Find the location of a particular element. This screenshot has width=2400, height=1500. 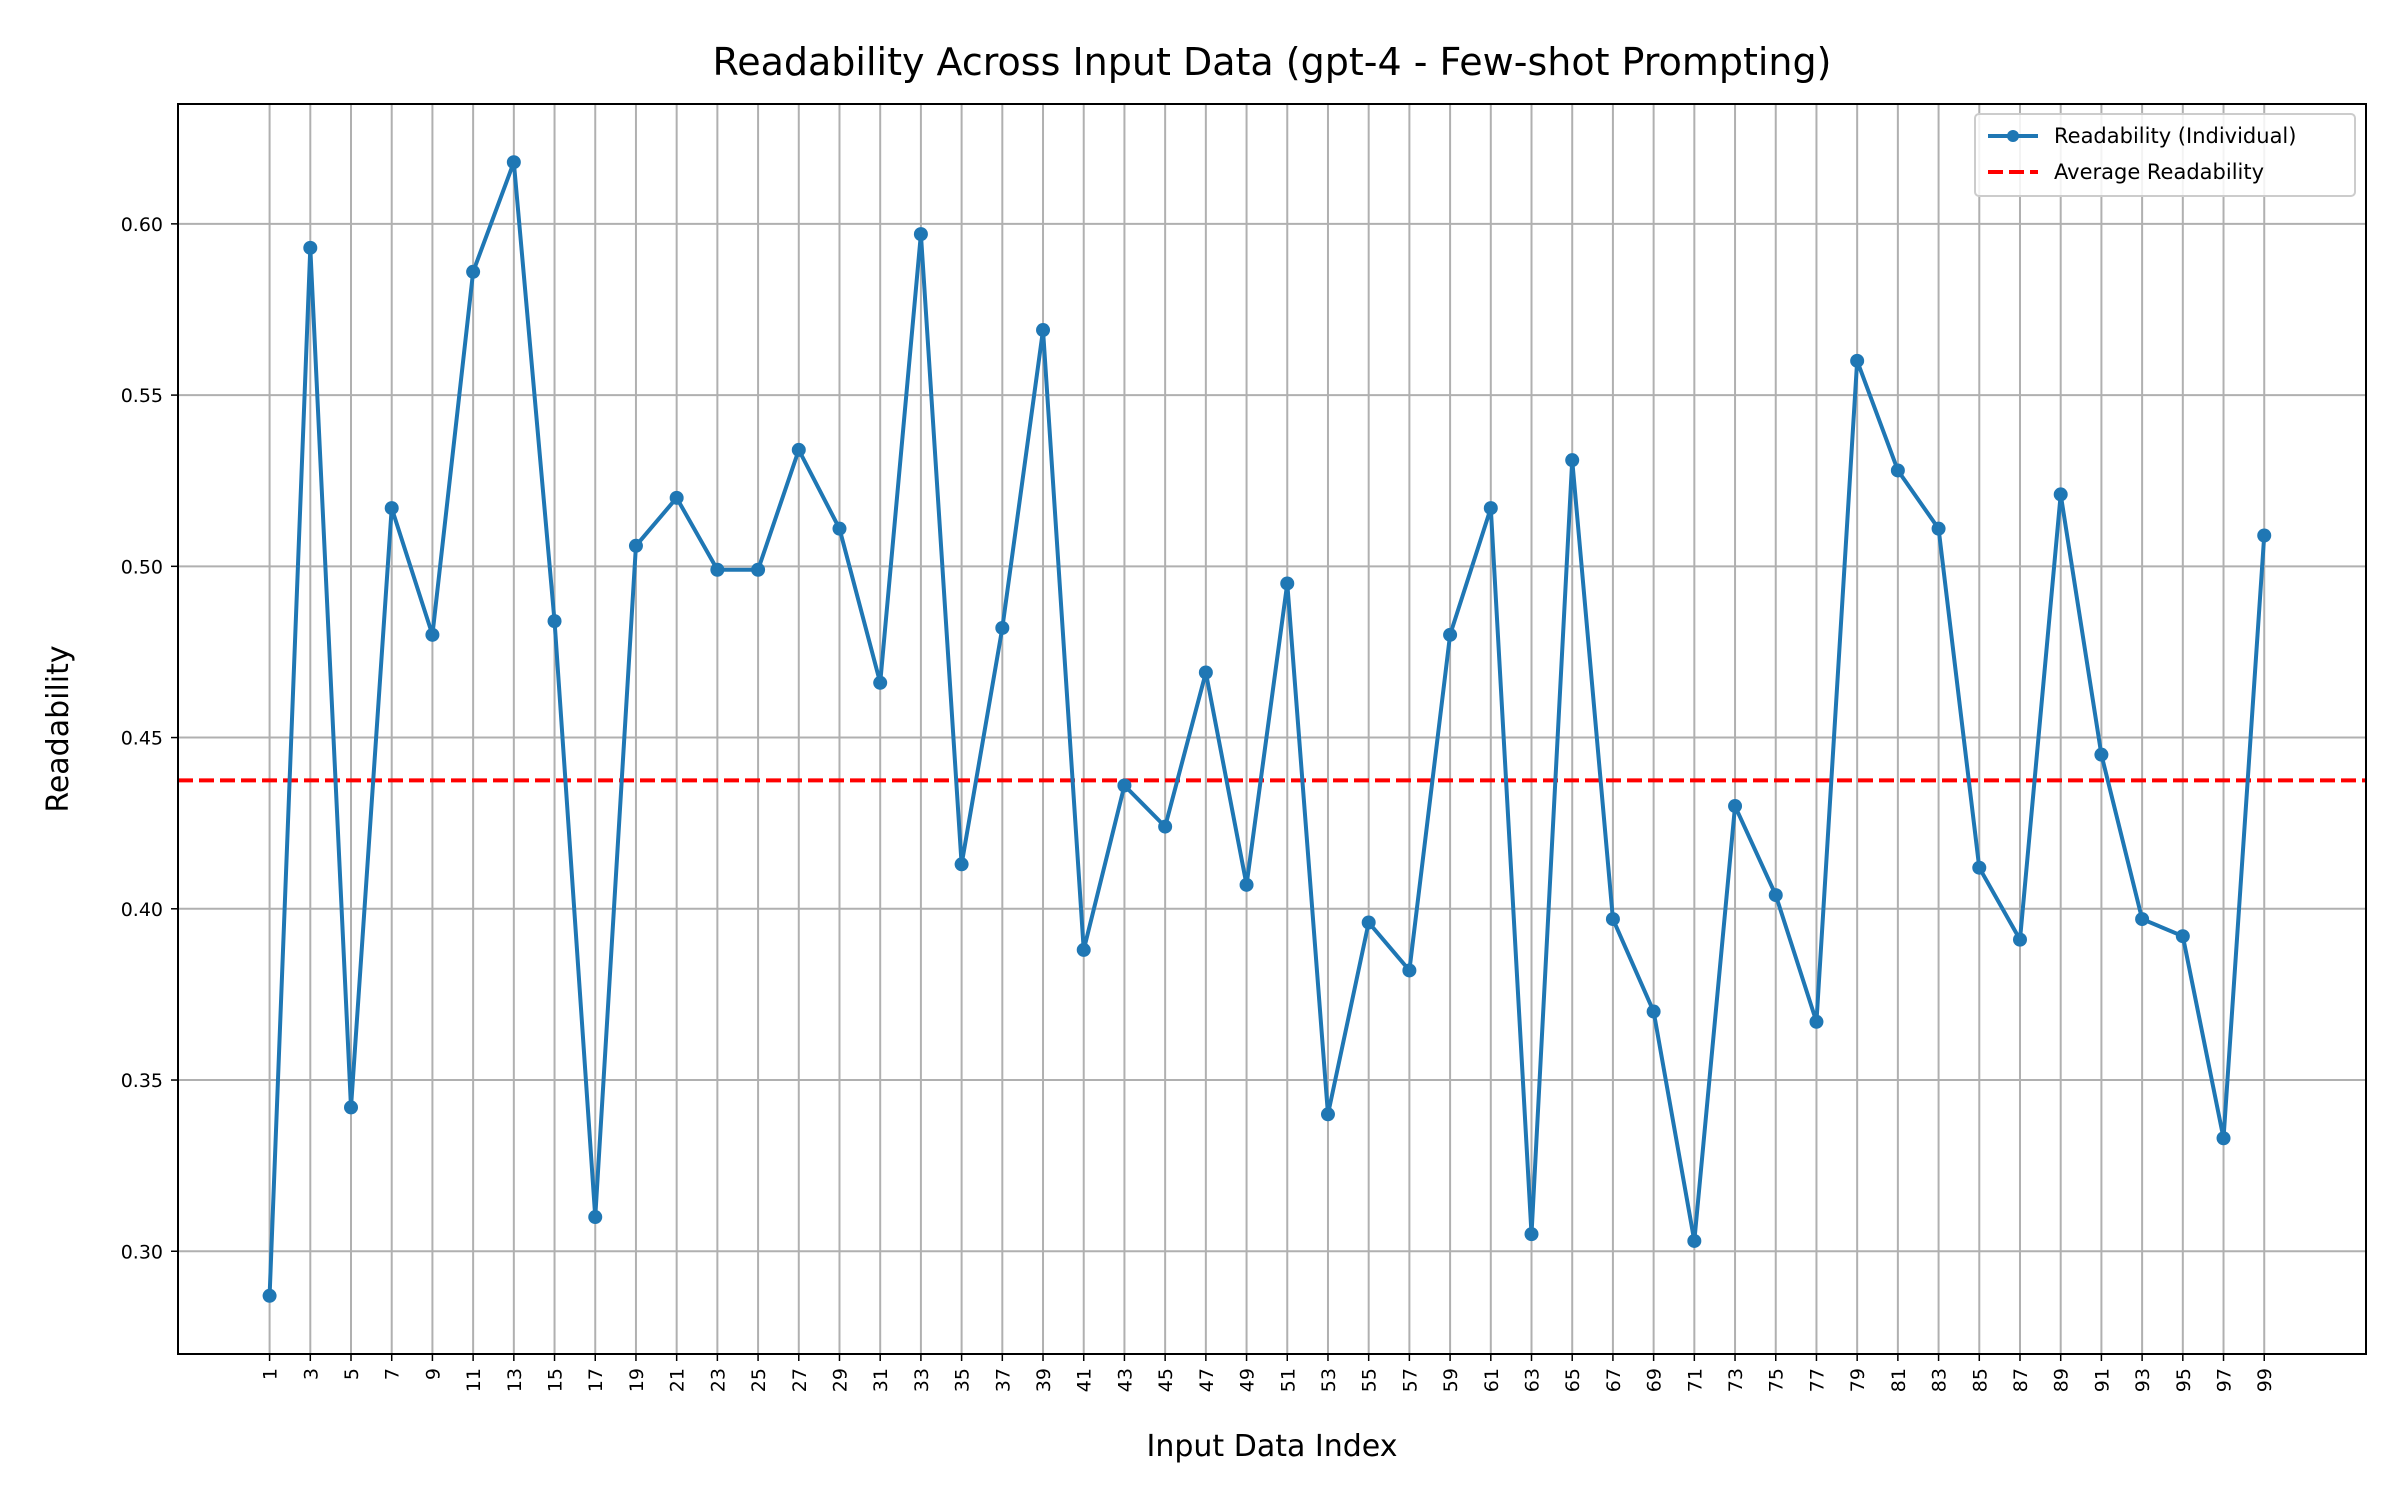

x-tick-label: 5 is located at coordinates (352, 1374).